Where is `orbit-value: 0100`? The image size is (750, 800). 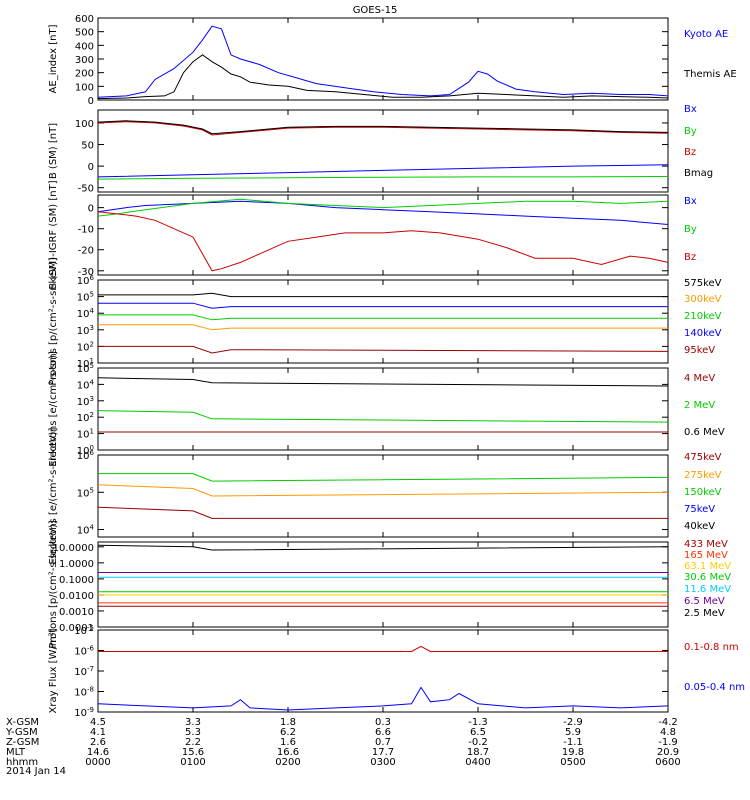
orbit-value: 0100 is located at coordinates (192, 762).